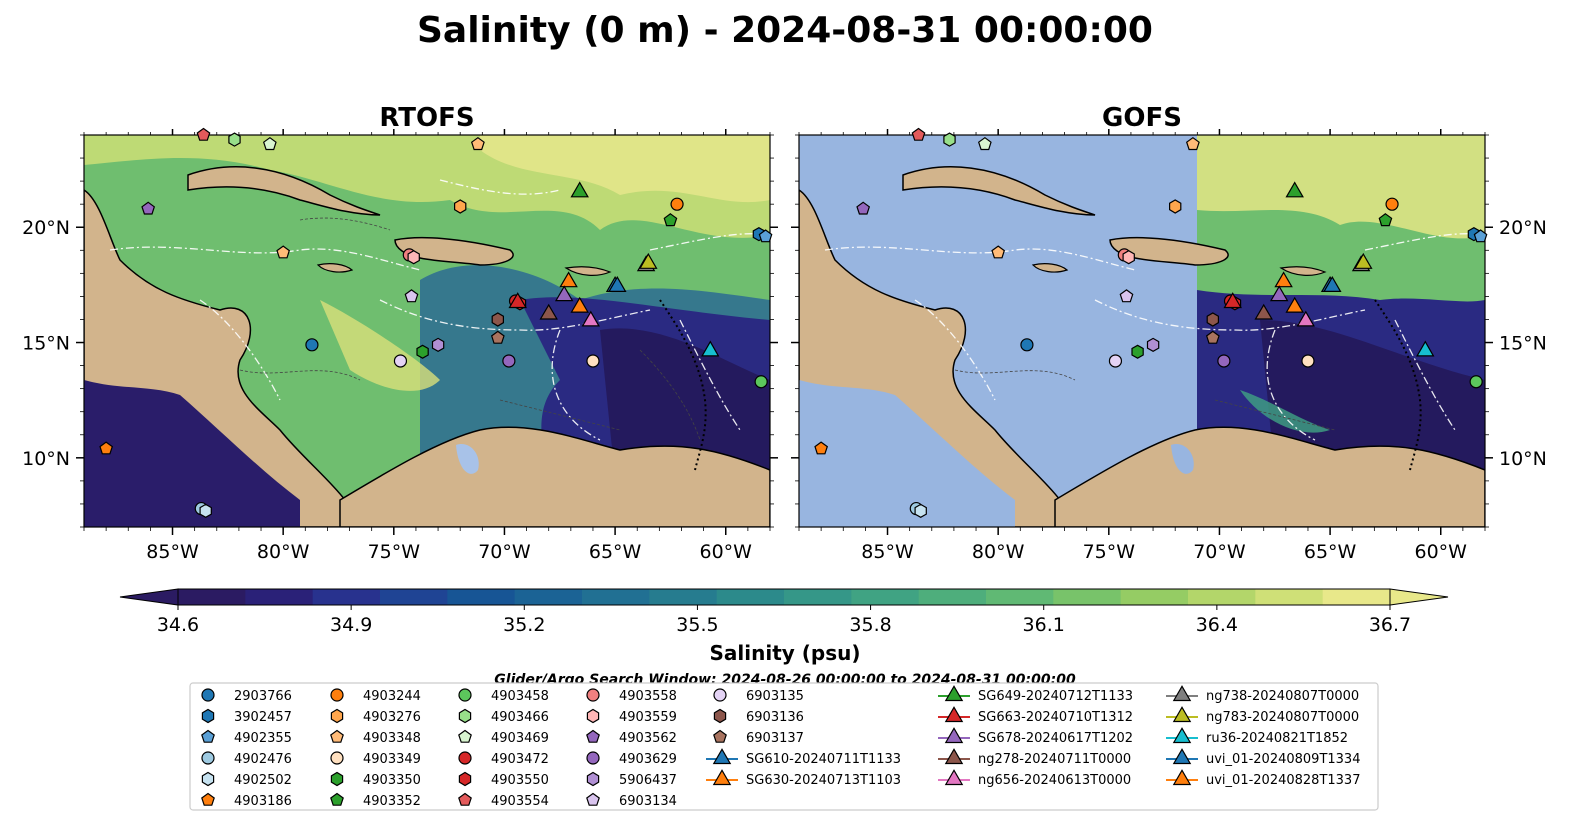 Image resolution: width=1577 pixels, height=829 pixels. What do you see at coordinates (1054, 780) in the screenshot?
I see `legend-glider-label: ng656-20240613T0000` at bounding box center [1054, 780].